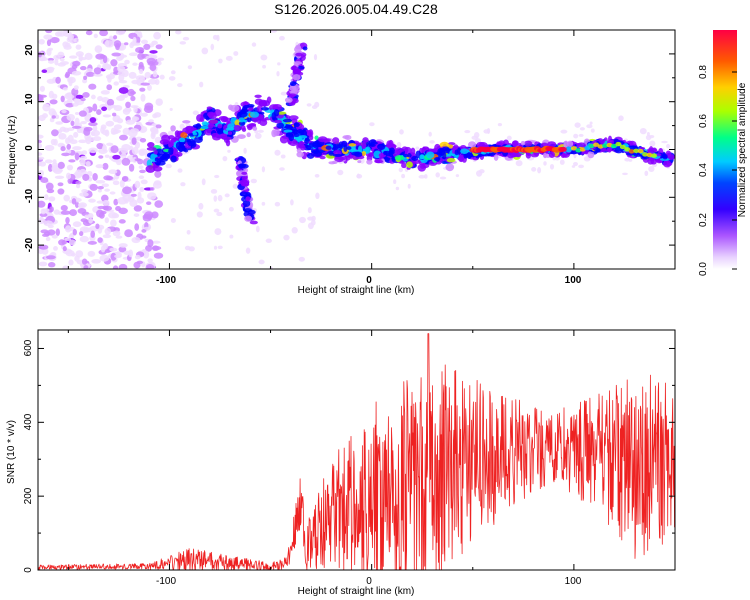 This screenshot has height=600, width=750. What do you see at coordinates (28, 347) in the screenshot?
I see `snr-ytick-label: 600` at bounding box center [28, 347].